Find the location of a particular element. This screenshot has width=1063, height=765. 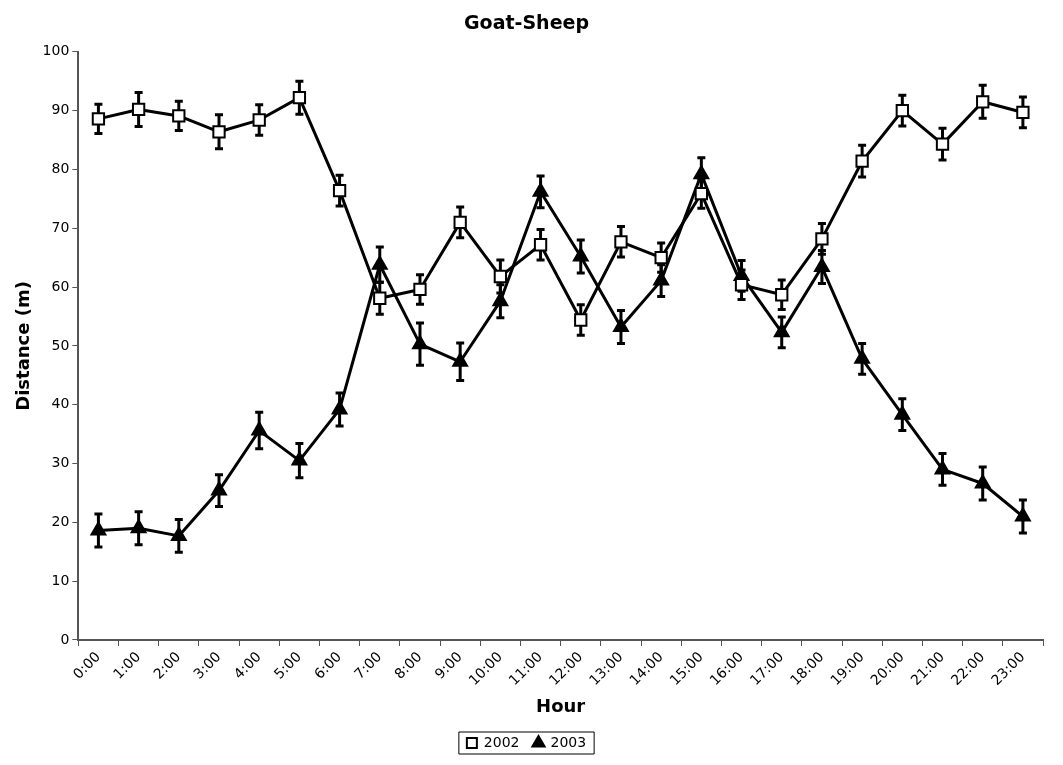

y-tick-label: 100 is located at coordinates (56, 50).